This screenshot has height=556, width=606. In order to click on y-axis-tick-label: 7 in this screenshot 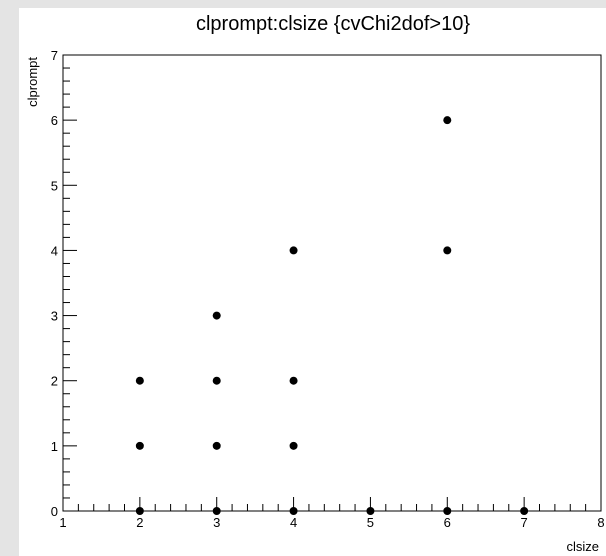, I will do `click(54, 55)`.